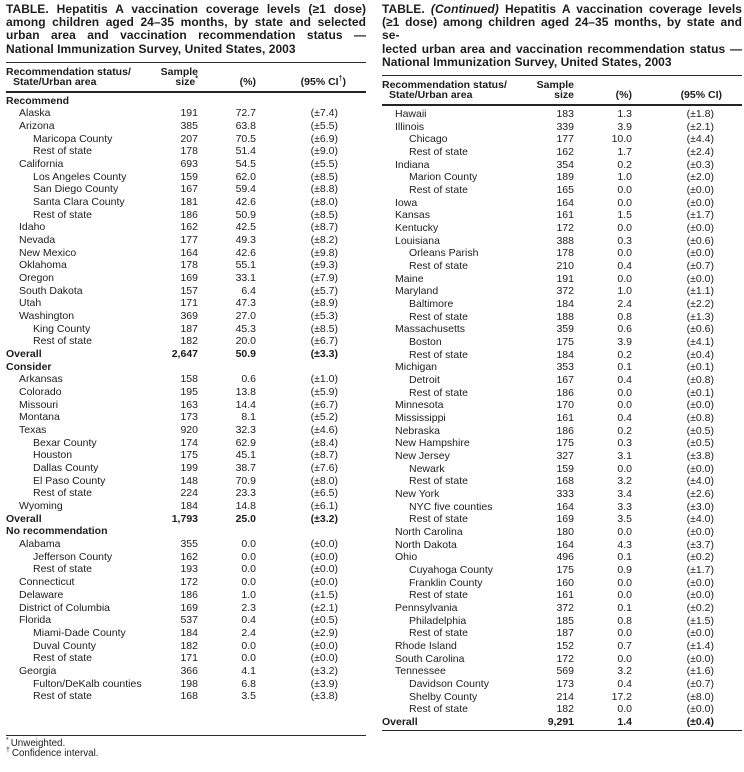 Image resolution: width=744 pixels, height=772 pixels. I want to click on row-percent: 1.0, so click(248, 594).